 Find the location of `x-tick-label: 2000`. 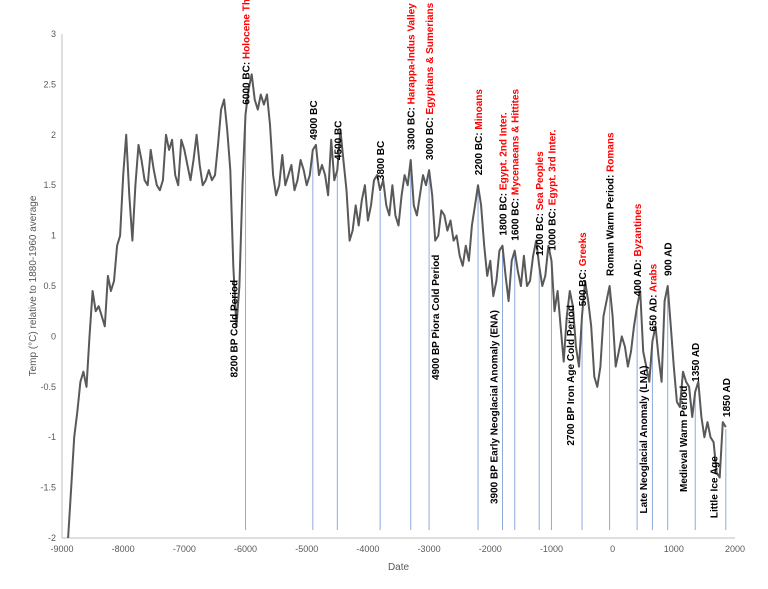

x-tick-label: 2000 is located at coordinates (735, 549).